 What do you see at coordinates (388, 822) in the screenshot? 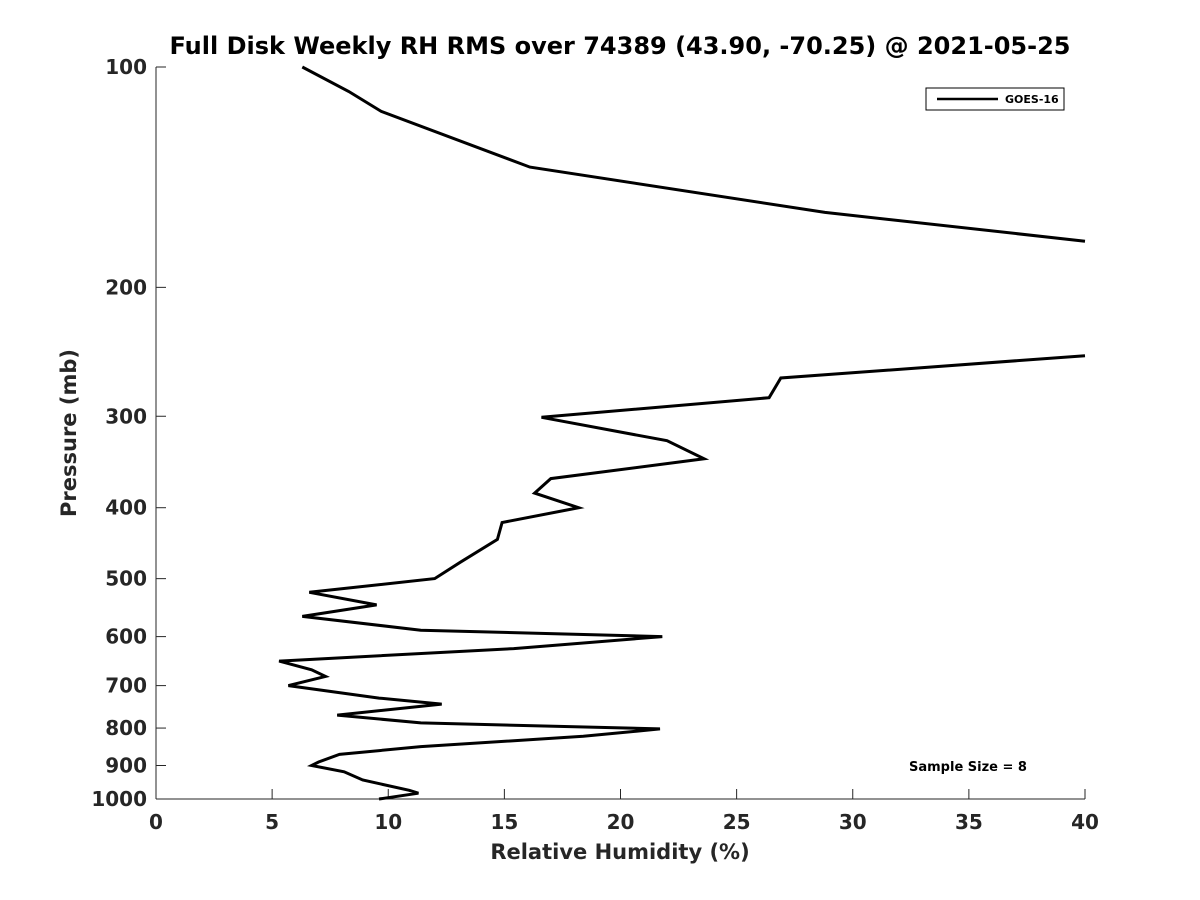
I see `x-tick-label: 10` at bounding box center [388, 822].